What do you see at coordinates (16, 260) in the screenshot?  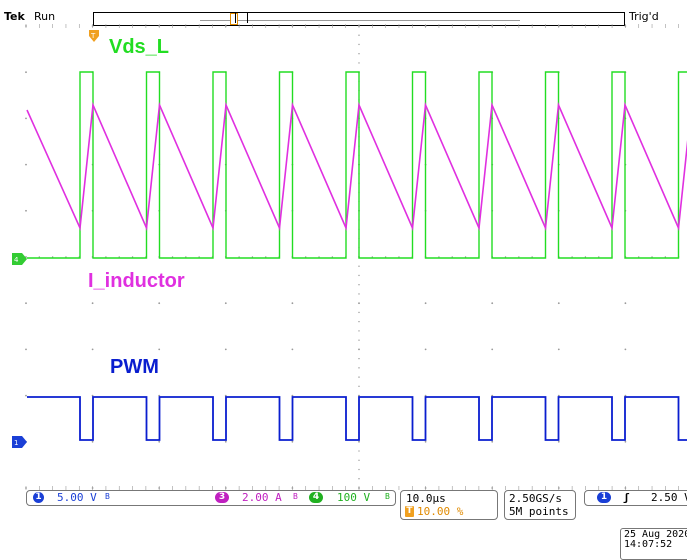 I see `svg-text: 4` at bounding box center [16, 260].